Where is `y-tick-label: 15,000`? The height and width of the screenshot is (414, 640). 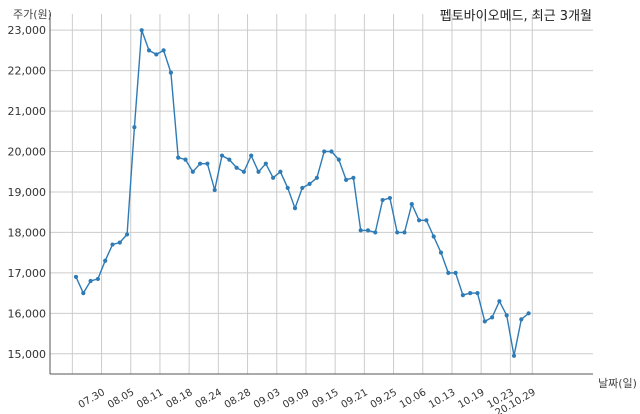 y-tick-label: 15,000 is located at coordinates (27, 354).